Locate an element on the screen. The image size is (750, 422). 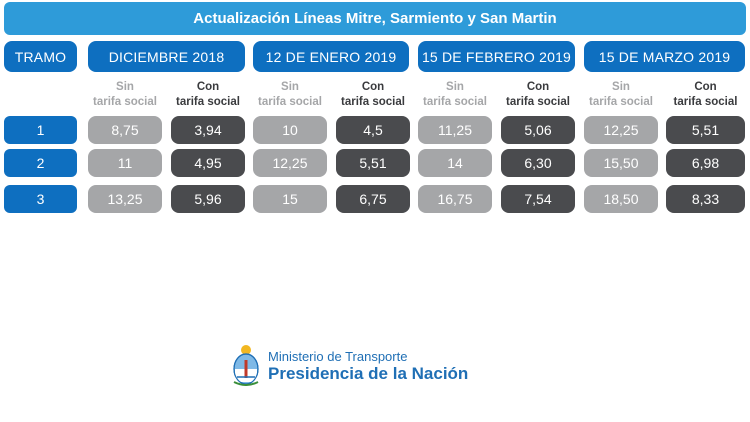
tramo-header: TRAMO is located at coordinates (40, 56).